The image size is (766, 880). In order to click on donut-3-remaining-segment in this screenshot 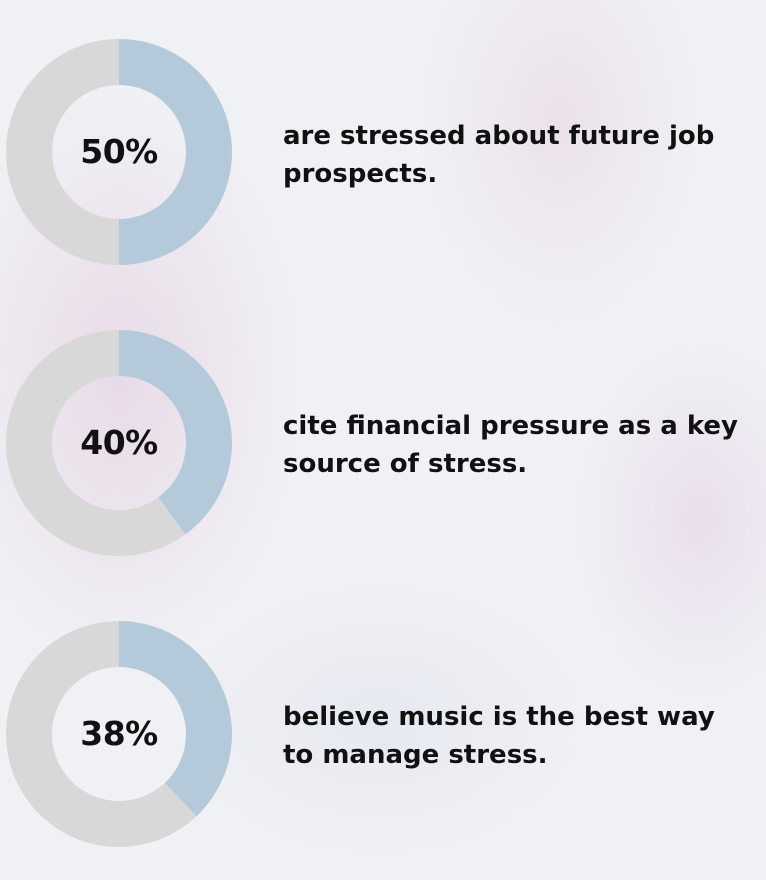, I will do `click(101, 734)`.